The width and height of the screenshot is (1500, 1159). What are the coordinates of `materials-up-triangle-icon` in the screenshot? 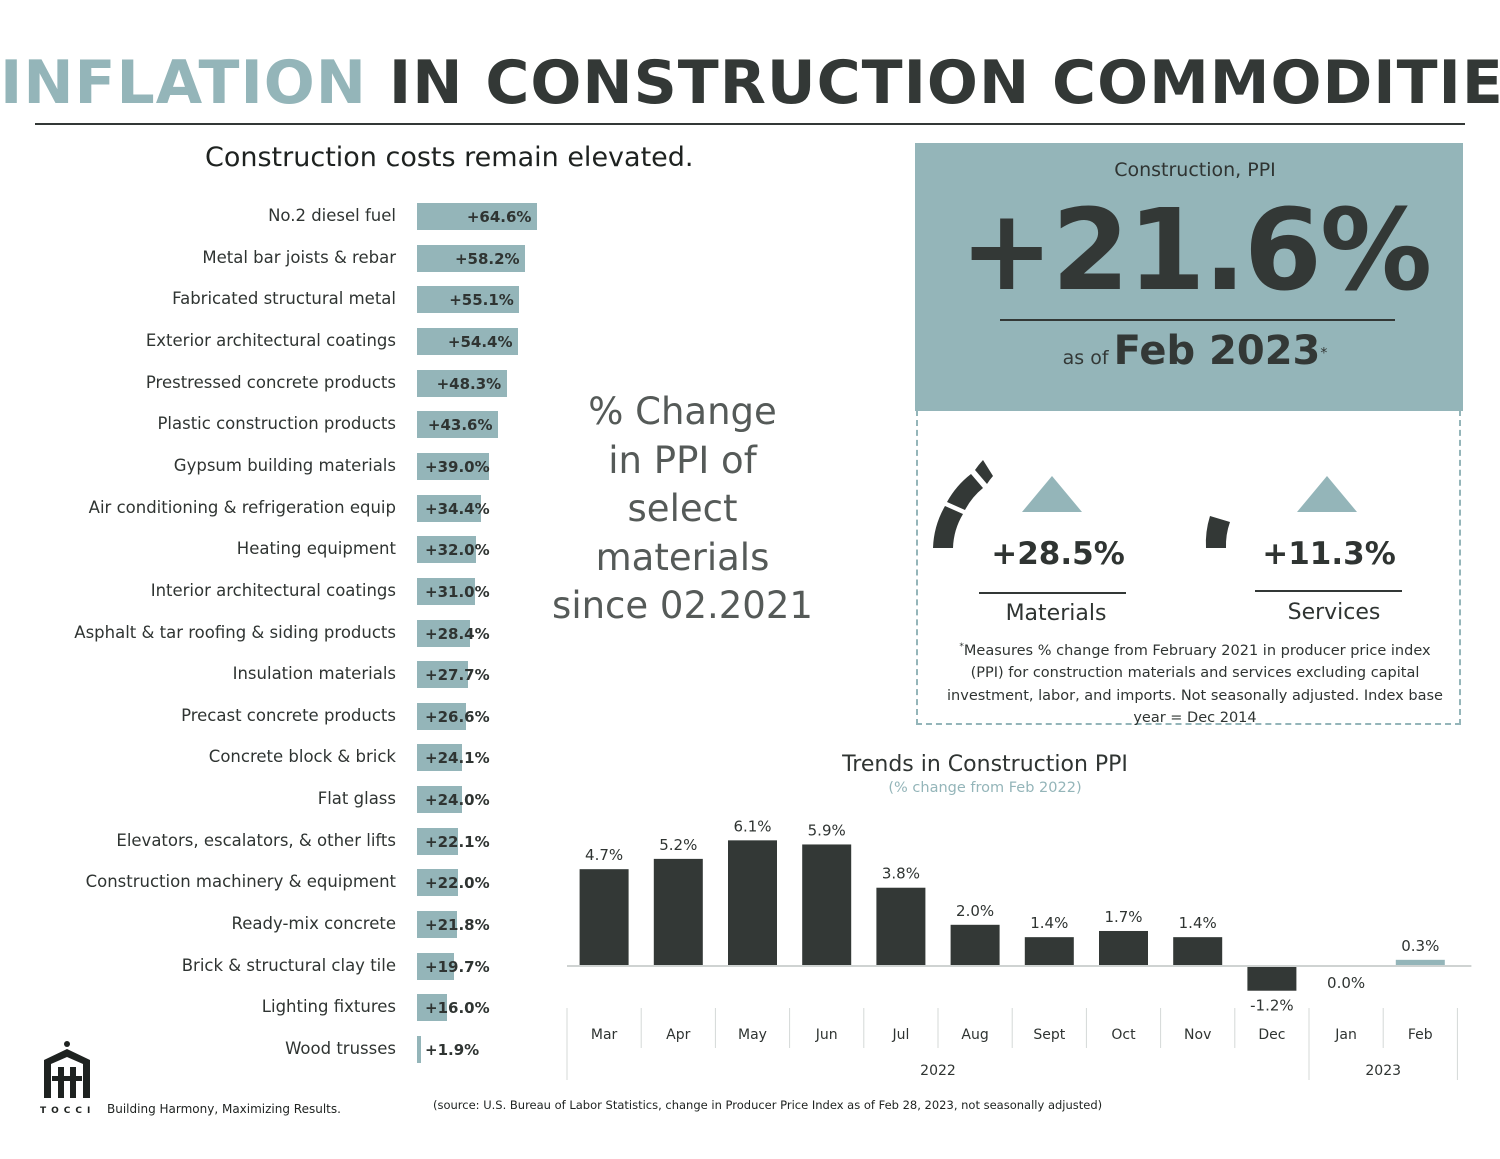 It's located at (1052, 494).